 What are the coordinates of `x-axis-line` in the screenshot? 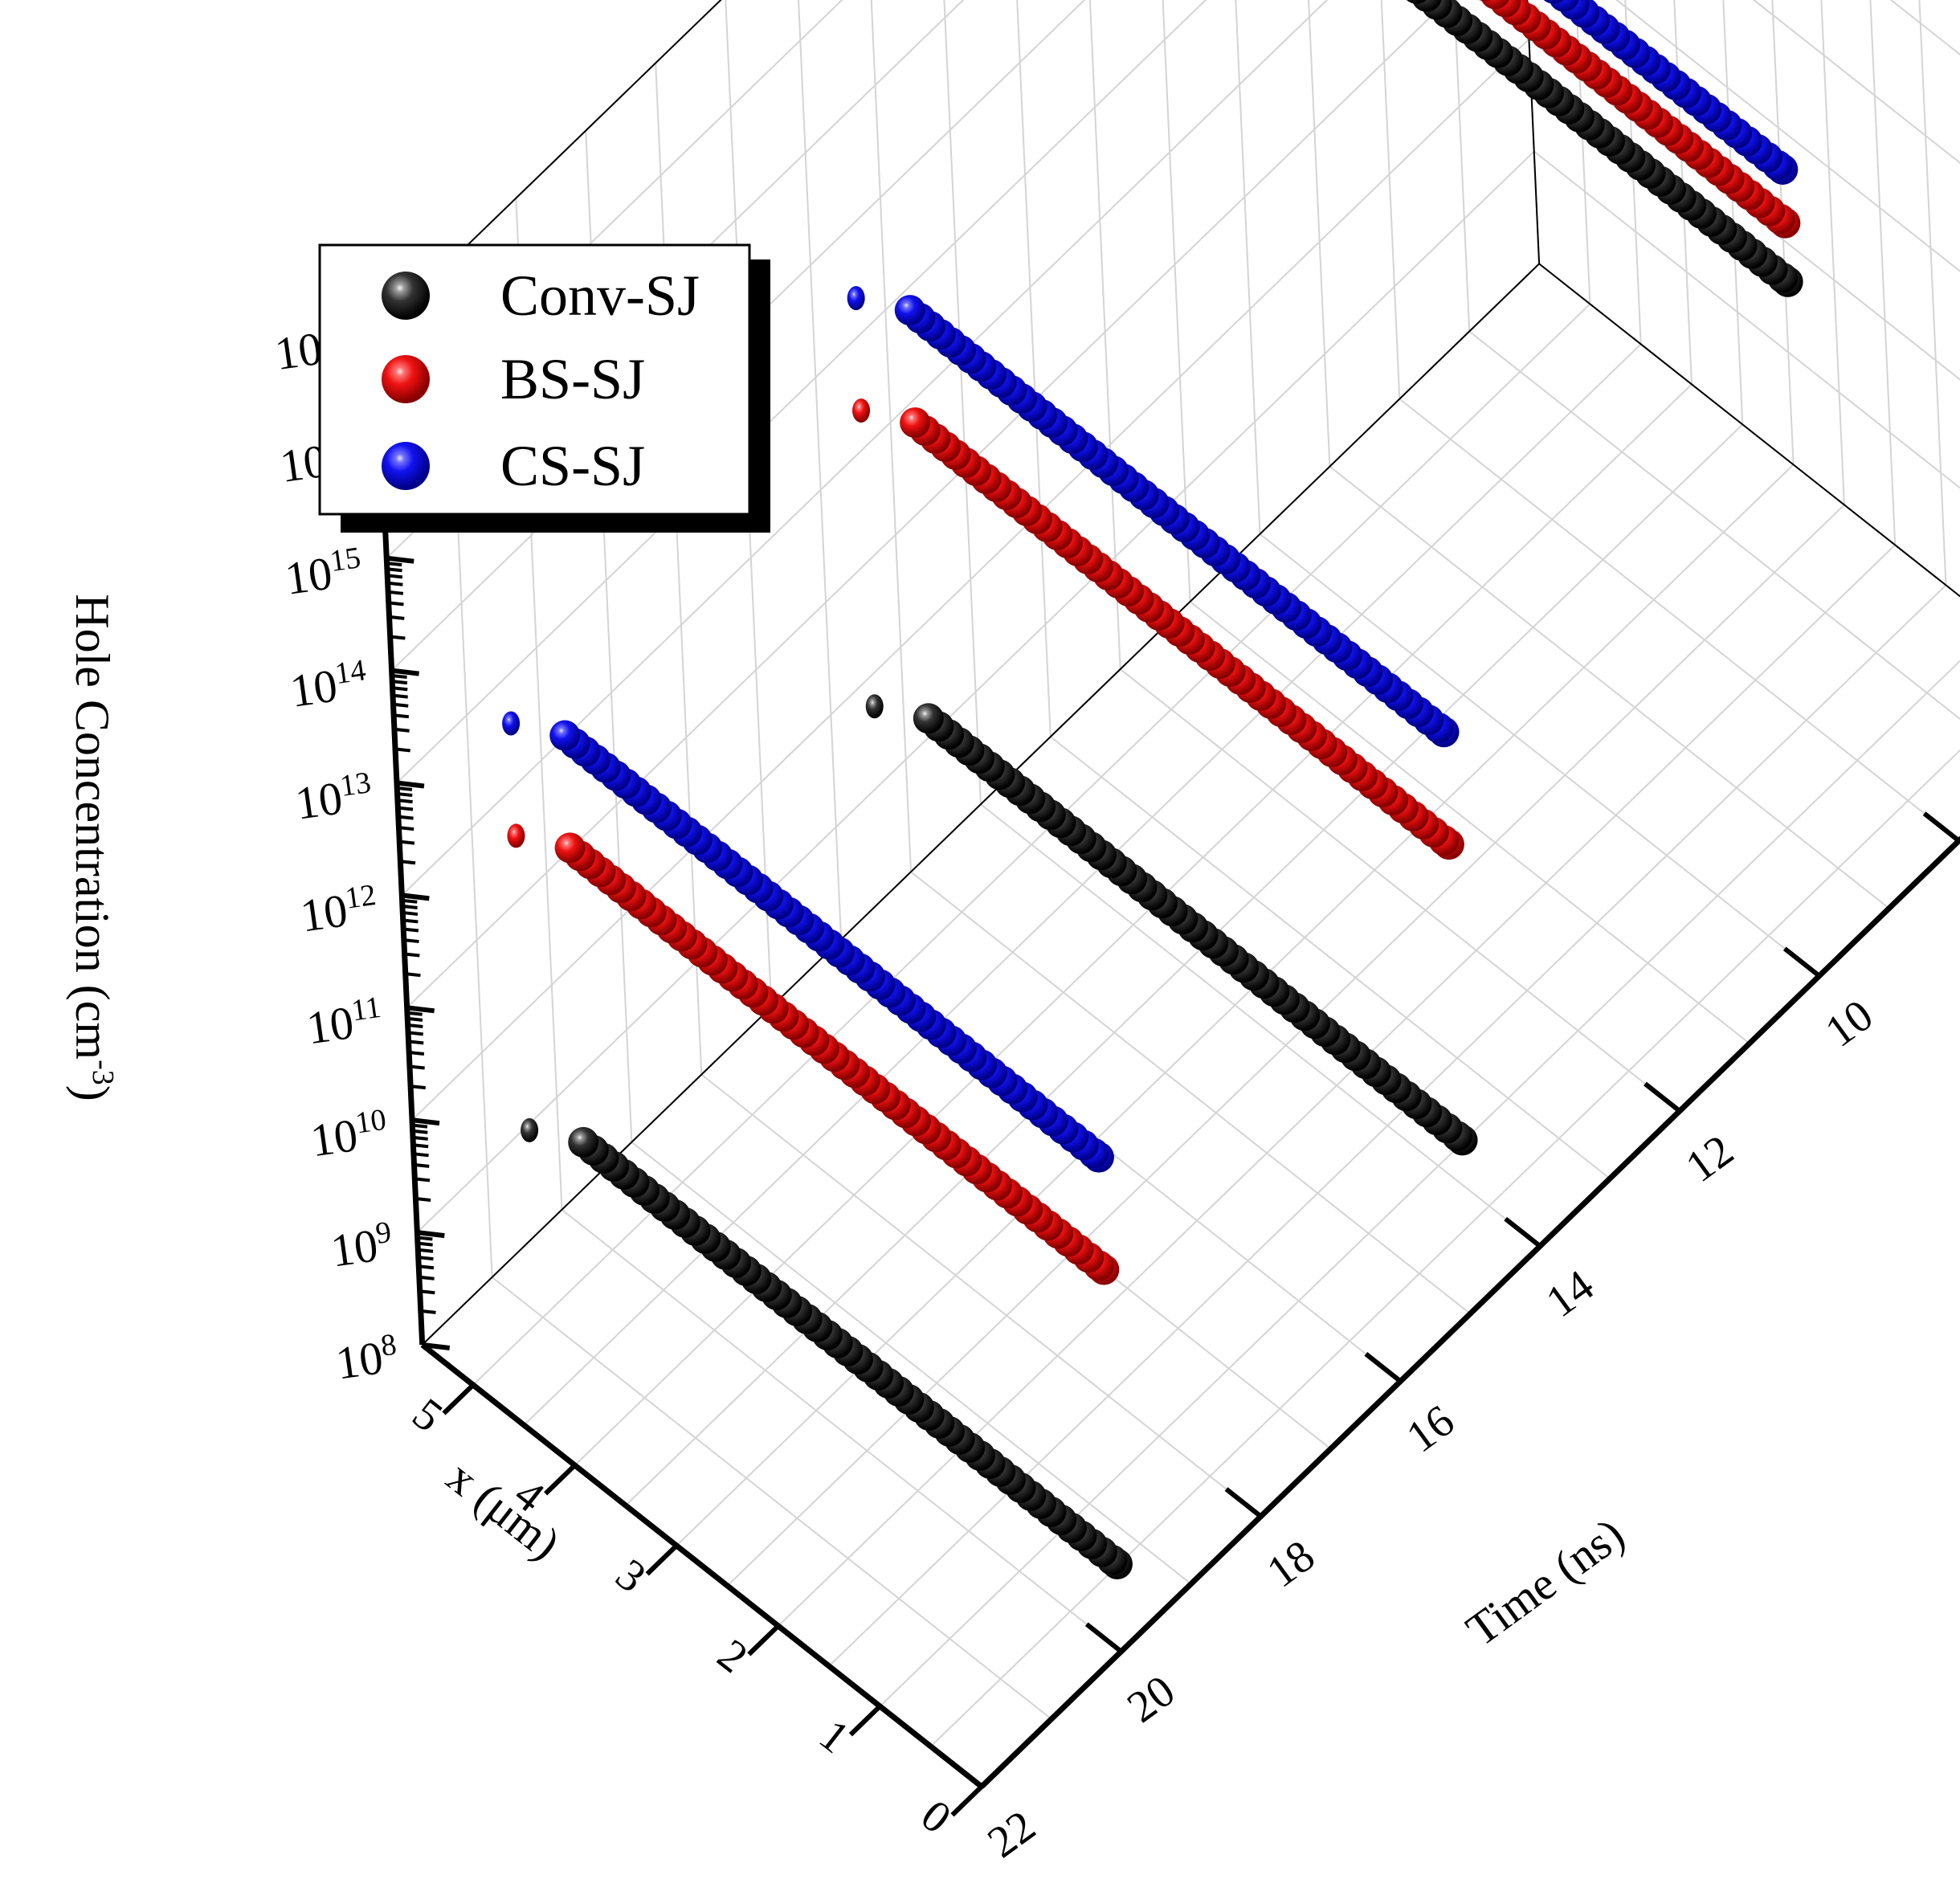 It's located at (702, 1565).